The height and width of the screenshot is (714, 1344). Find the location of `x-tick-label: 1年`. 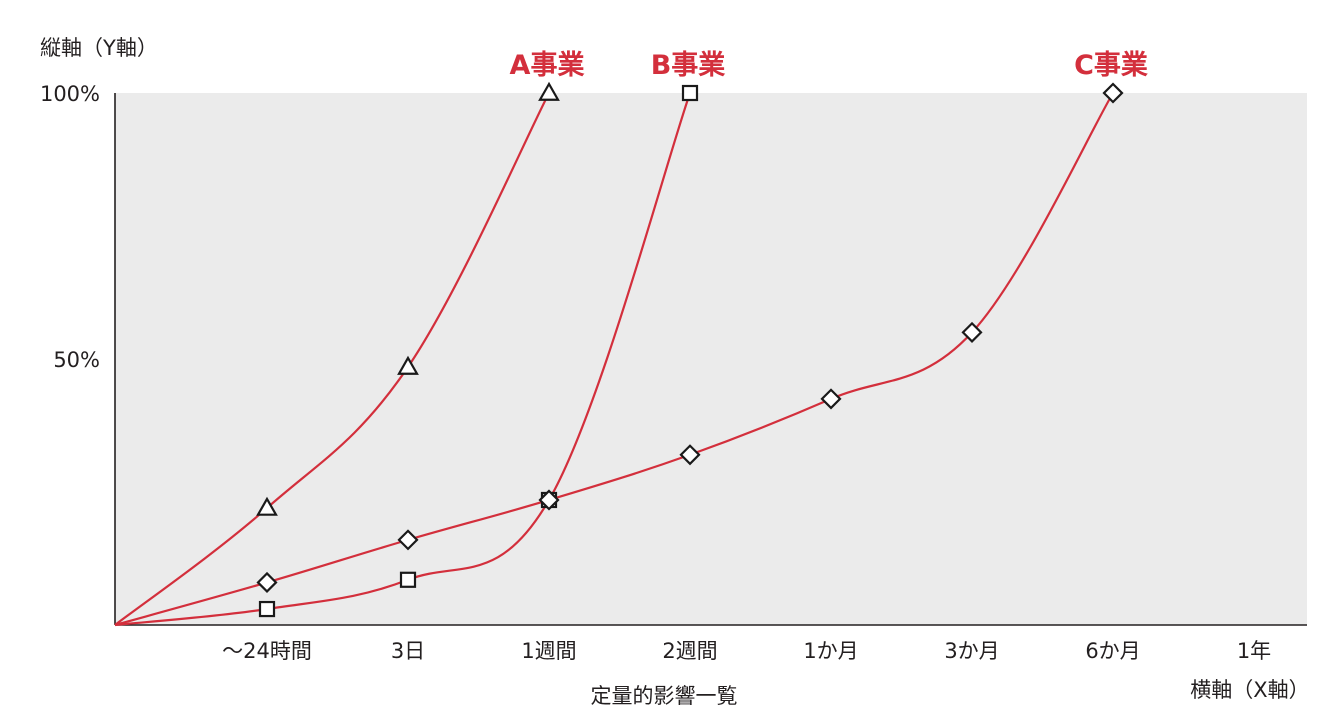

x-tick-label: 1年 is located at coordinates (1254, 651).